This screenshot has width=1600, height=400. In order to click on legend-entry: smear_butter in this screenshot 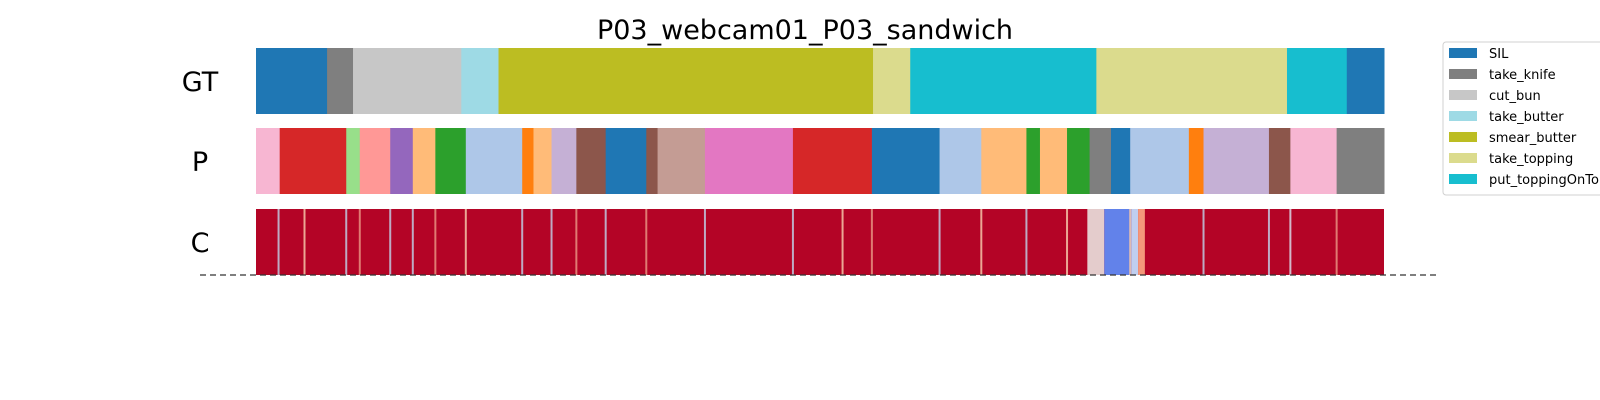, I will do `click(1533, 138)`.